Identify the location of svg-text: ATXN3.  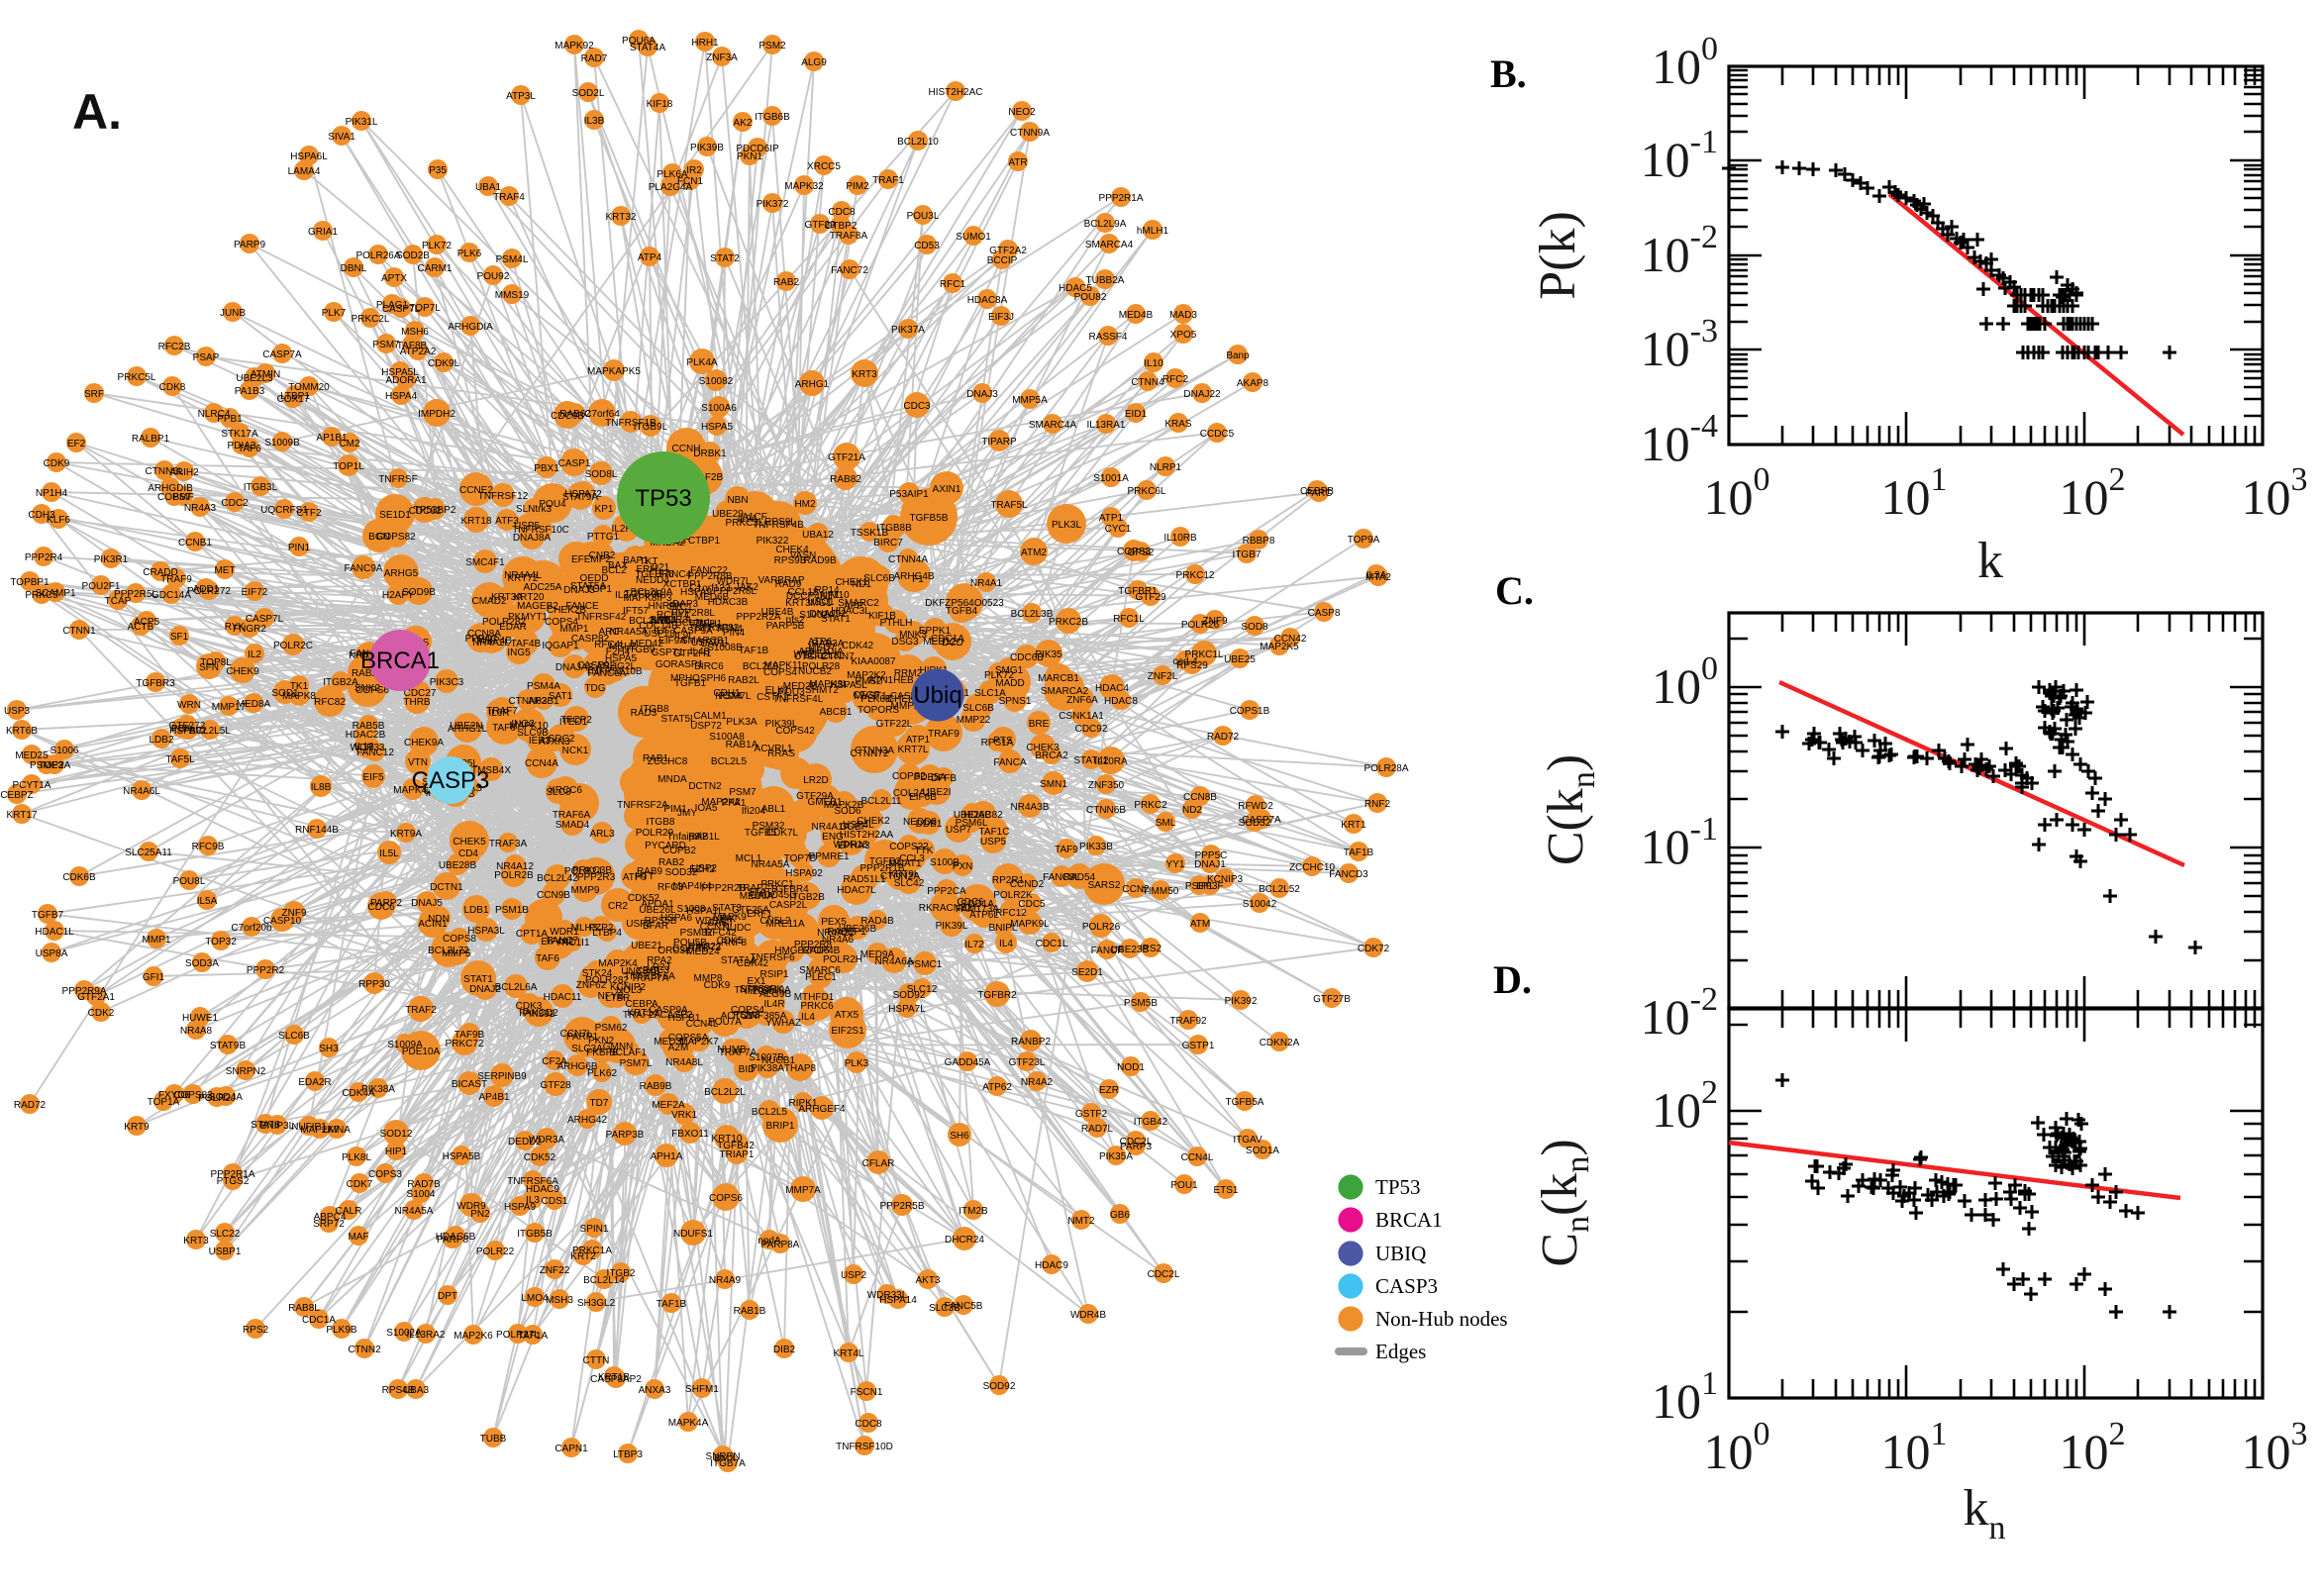
(554, 742).